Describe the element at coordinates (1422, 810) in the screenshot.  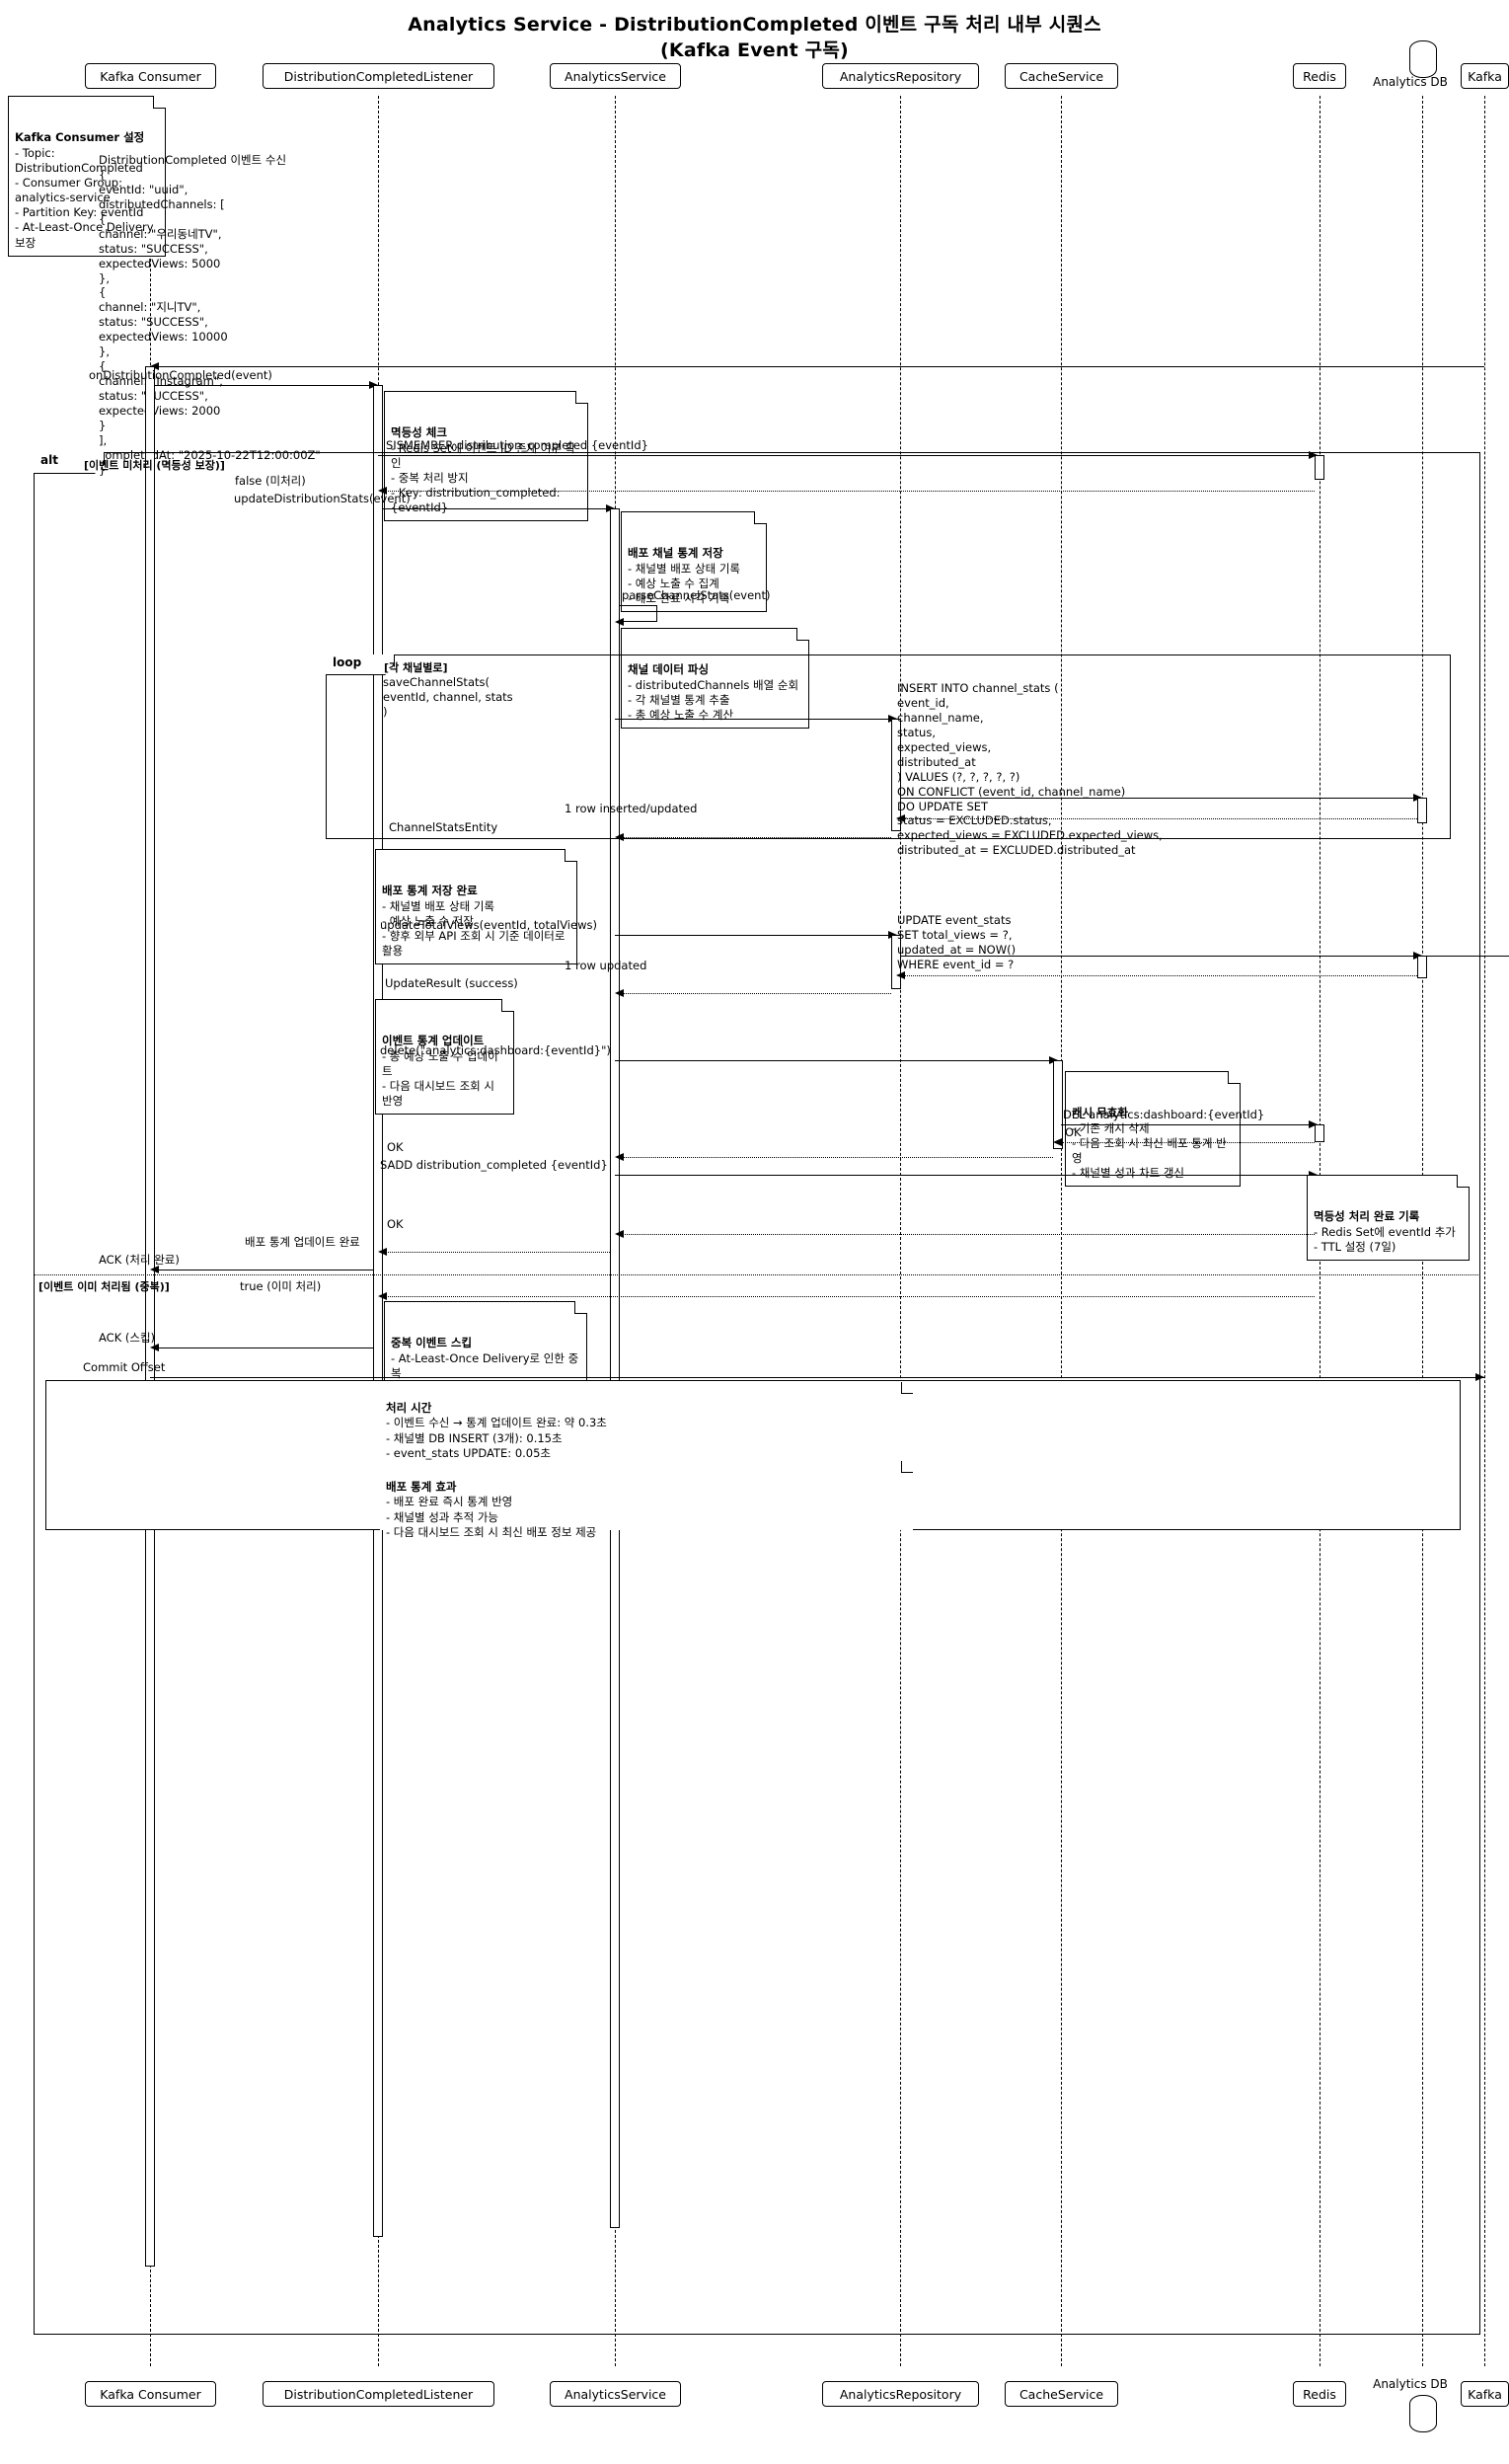
I see `activation-db-insert` at that location.